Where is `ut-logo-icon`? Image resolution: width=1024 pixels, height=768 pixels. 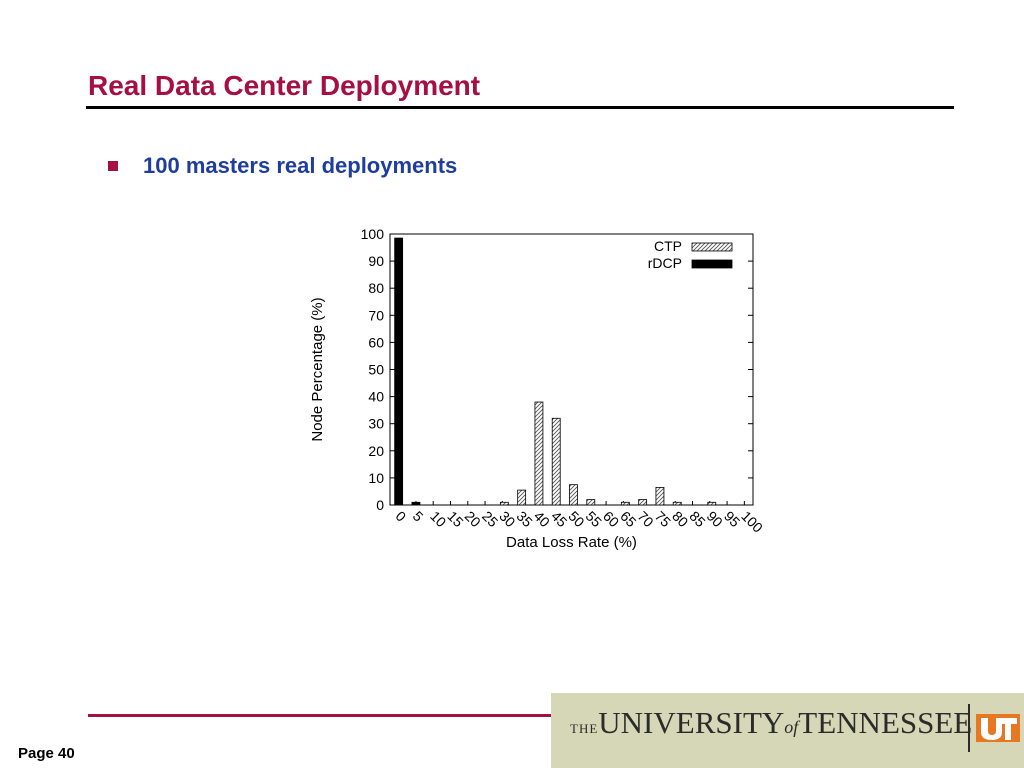
ut-logo-icon is located at coordinates (998, 728).